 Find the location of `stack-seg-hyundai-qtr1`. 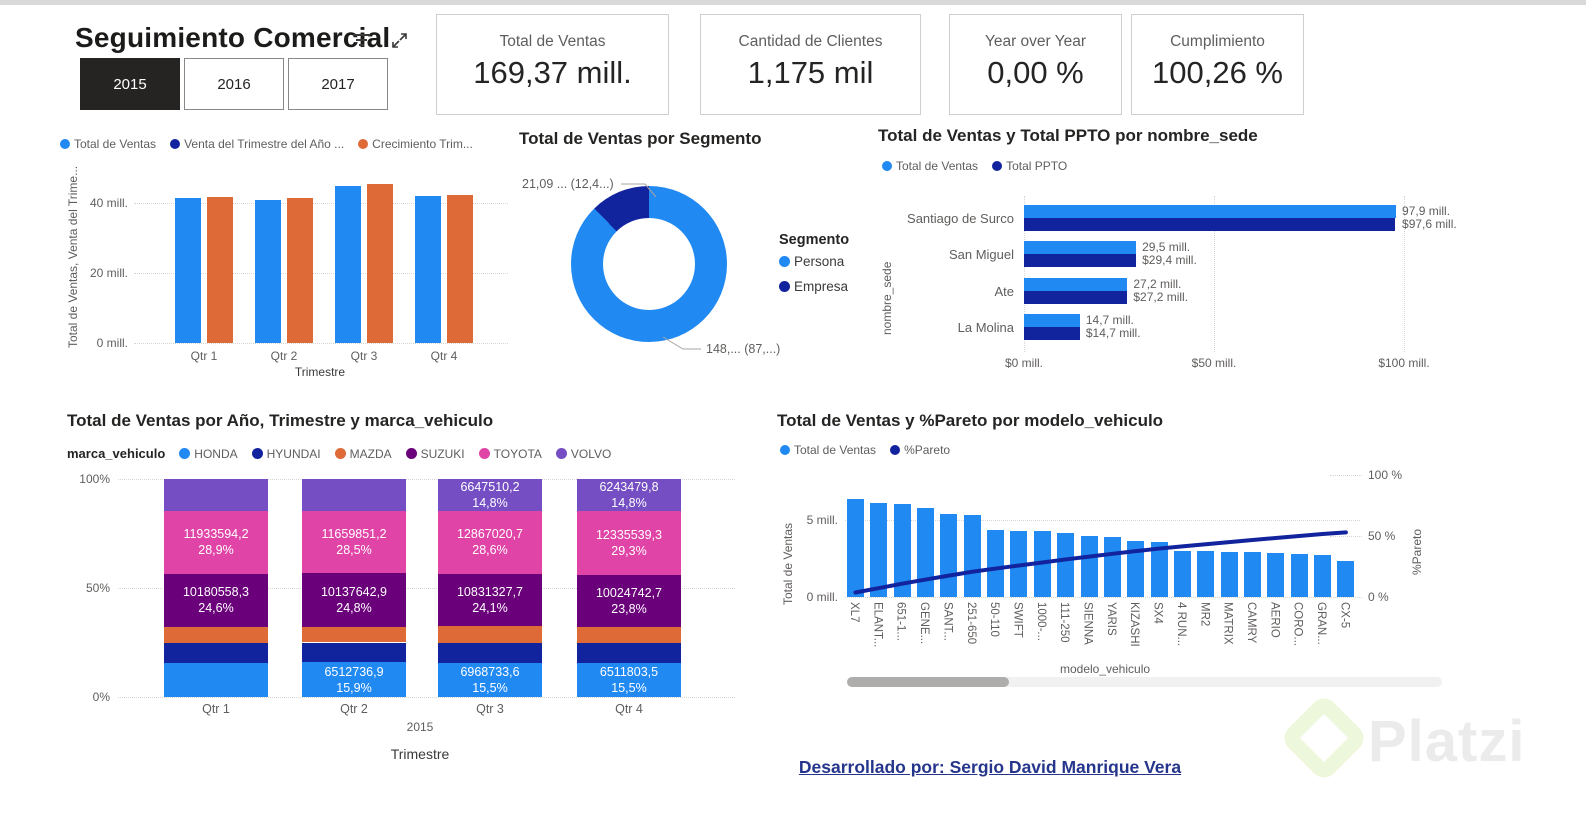

stack-seg-hyundai-qtr1 is located at coordinates (216, 652).